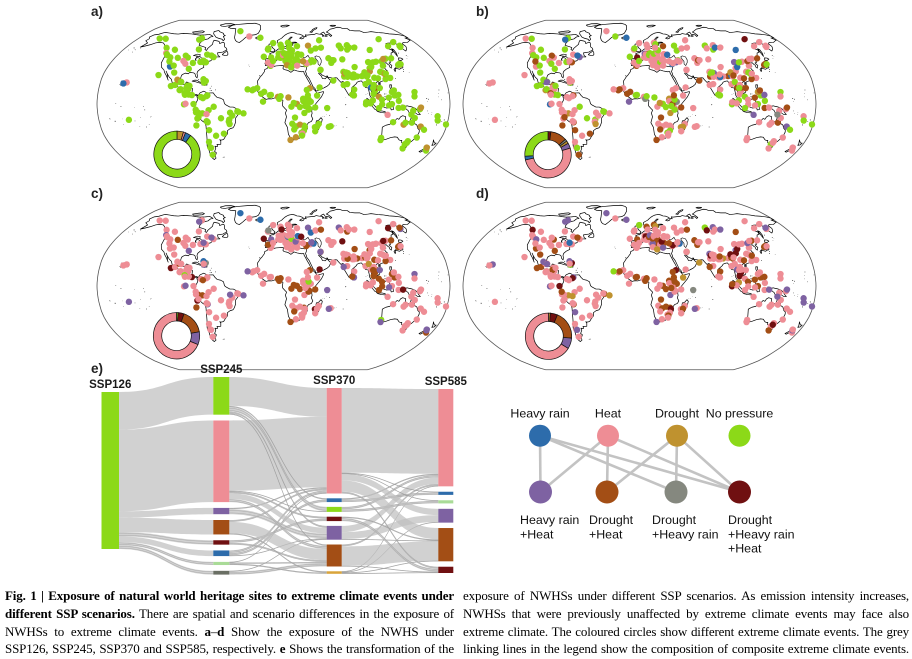 The width and height of the screenshot is (912, 659). Describe the element at coordinates (176, 336) in the screenshot. I see `donut-SSP370` at that location.